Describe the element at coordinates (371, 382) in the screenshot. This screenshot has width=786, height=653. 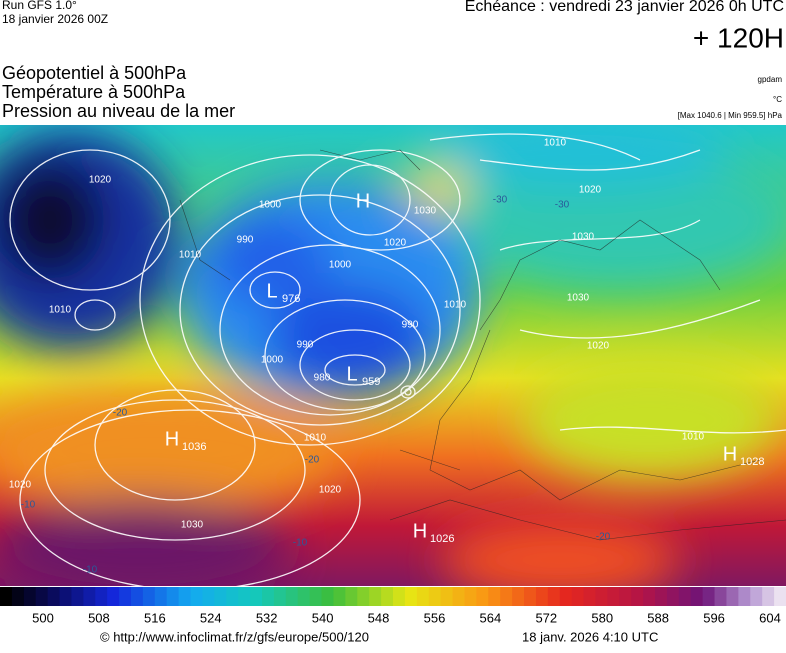
I see `pressure-value: 959` at that location.